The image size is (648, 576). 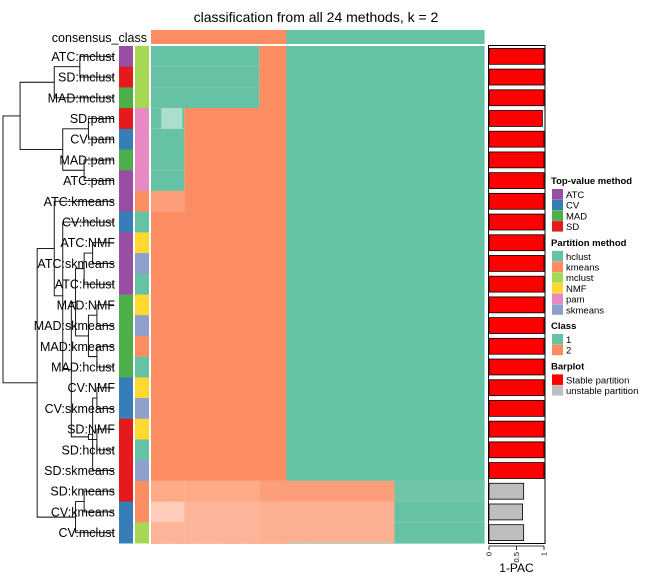 What do you see at coordinates (557, 350) in the screenshot?
I see `legend-swatch` at bounding box center [557, 350].